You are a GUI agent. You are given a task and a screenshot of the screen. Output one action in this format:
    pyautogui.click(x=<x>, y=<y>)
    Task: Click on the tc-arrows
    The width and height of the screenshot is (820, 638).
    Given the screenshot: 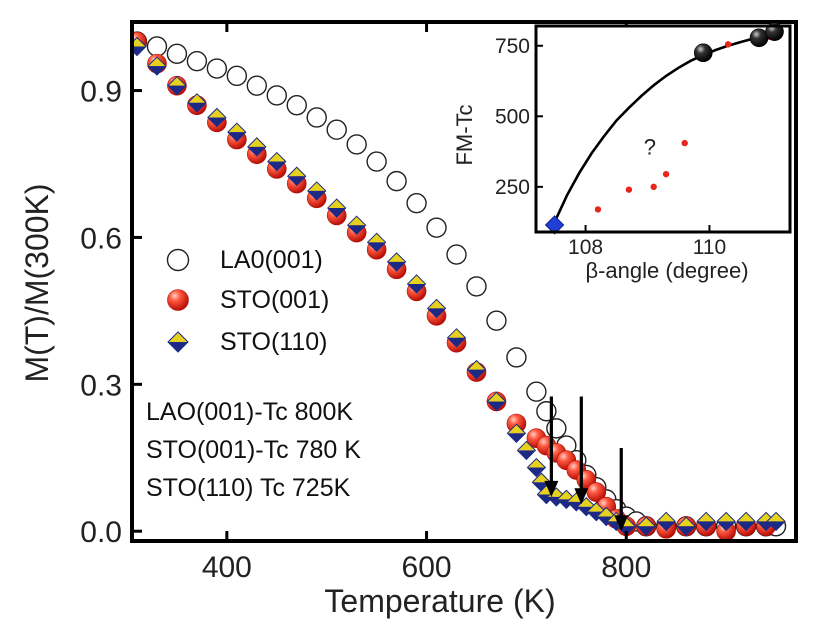 What is the action you would take?
    pyautogui.click(x=586, y=464)
    